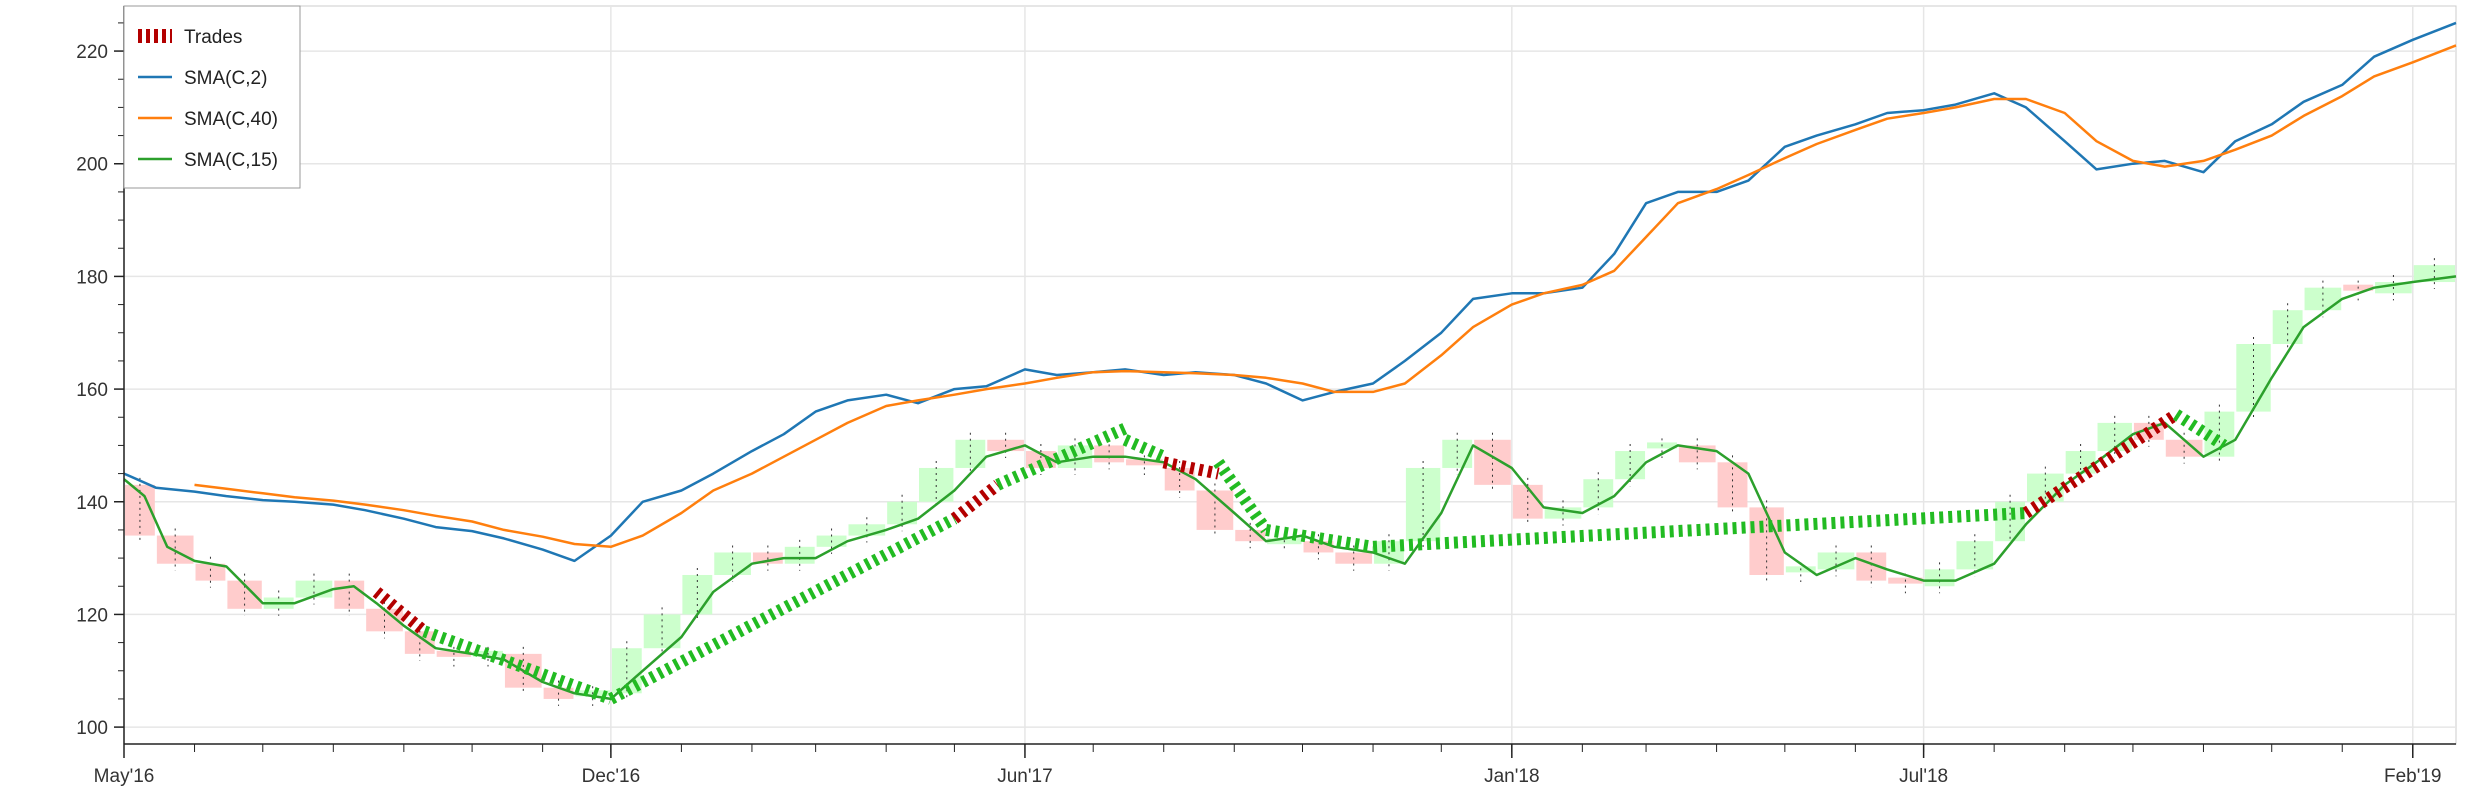 This screenshot has width=2468, height=800. I want to click on y-tick-label: 200, so click(92, 165).